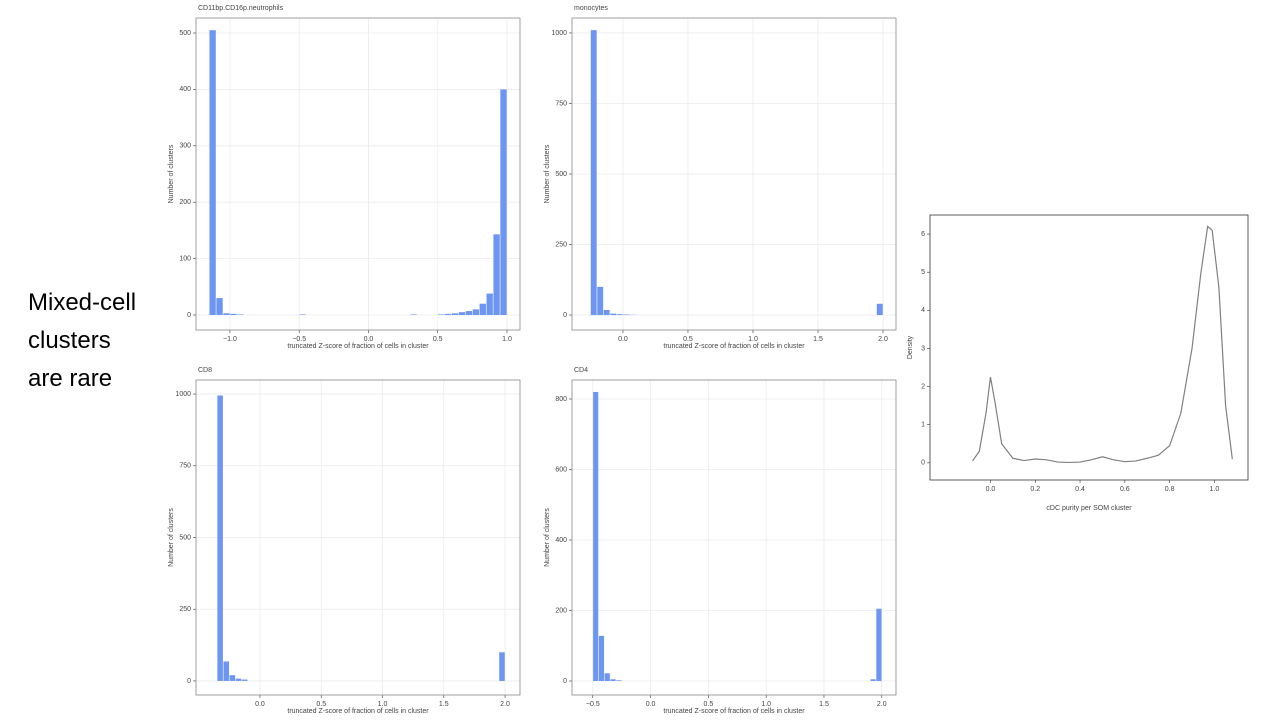 The width and height of the screenshot is (1280, 720). What do you see at coordinates (185, 258) in the screenshot?
I see `y-tick-label: 100` at bounding box center [185, 258].